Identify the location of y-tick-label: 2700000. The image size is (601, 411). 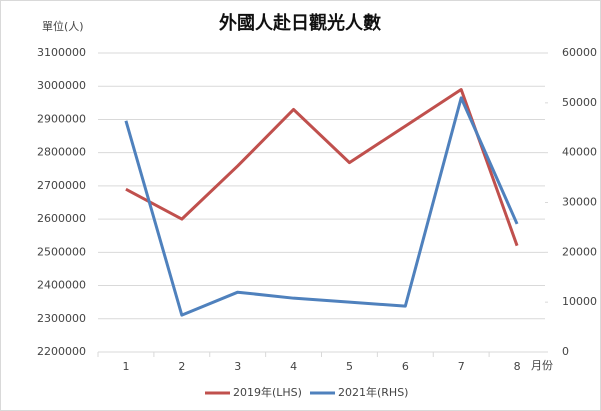
(61, 185).